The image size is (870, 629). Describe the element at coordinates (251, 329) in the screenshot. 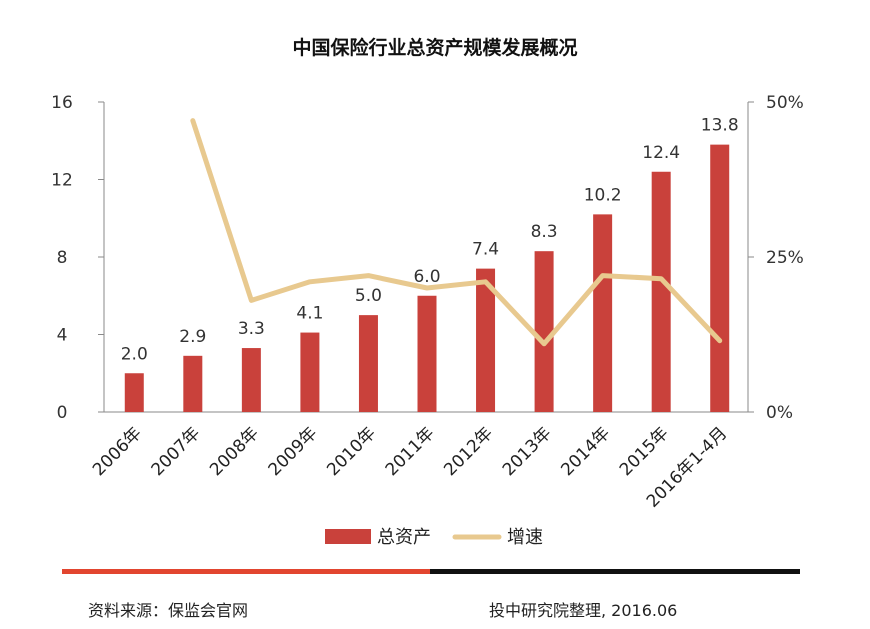

I see `bar-value-label: 3.3` at that location.